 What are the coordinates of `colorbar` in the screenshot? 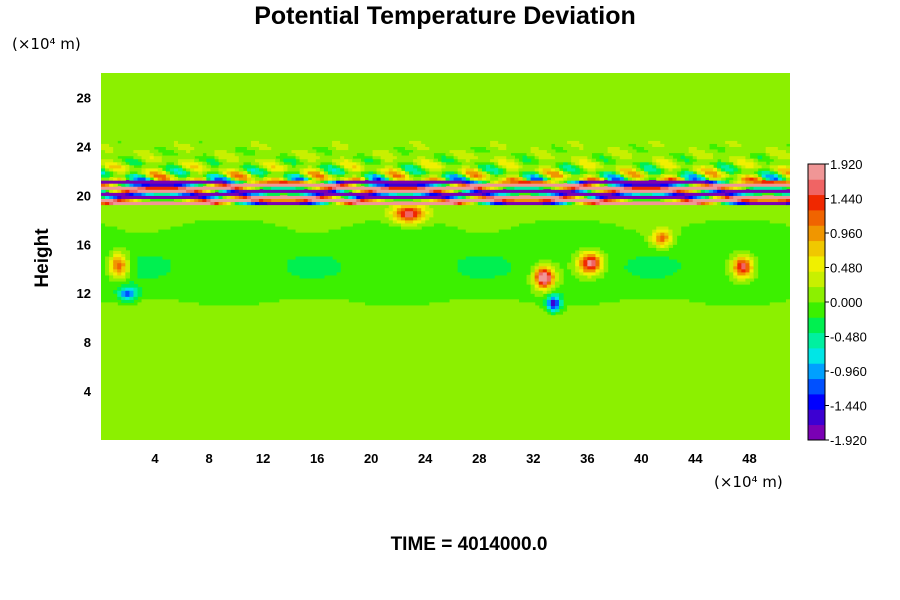 It's located at (816, 302).